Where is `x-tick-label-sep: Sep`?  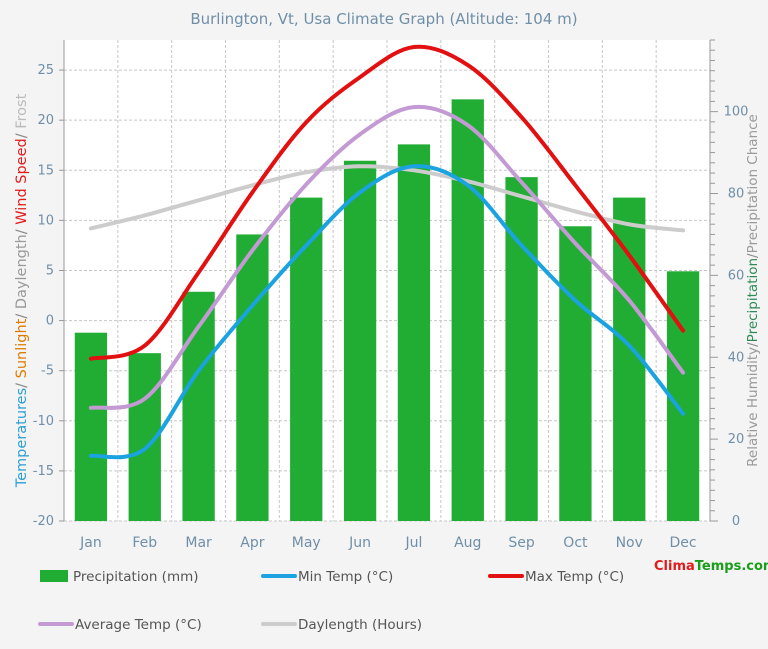 x-tick-label-sep: Sep is located at coordinates (521, 543).